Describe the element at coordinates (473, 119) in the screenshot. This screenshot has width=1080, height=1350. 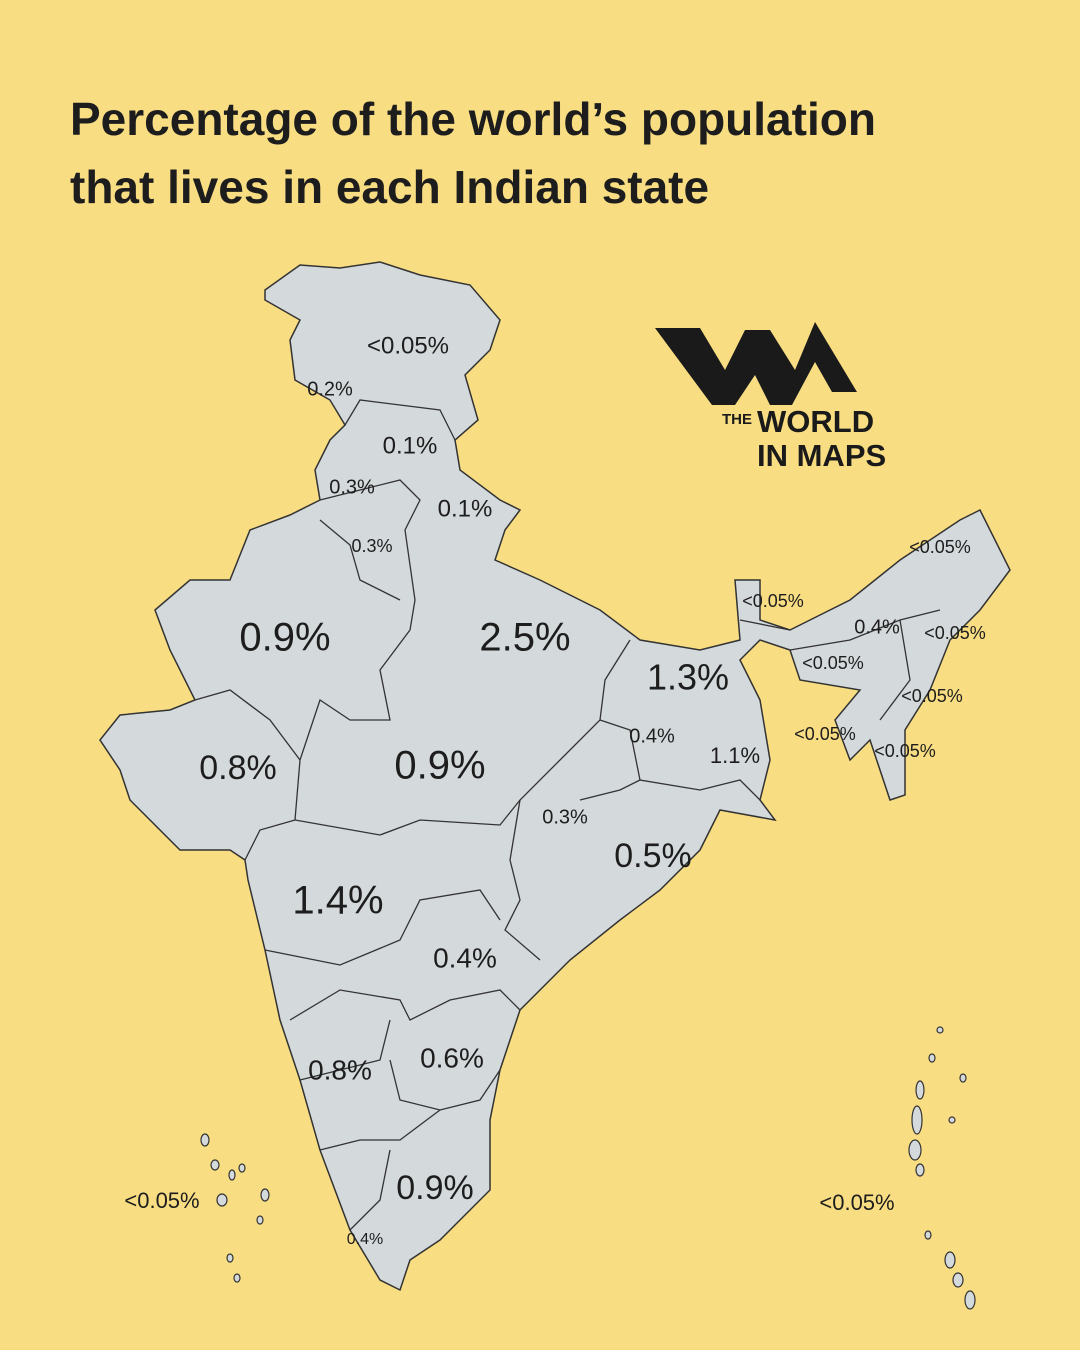
I see `title: Percentage of the world’s population` at that location.